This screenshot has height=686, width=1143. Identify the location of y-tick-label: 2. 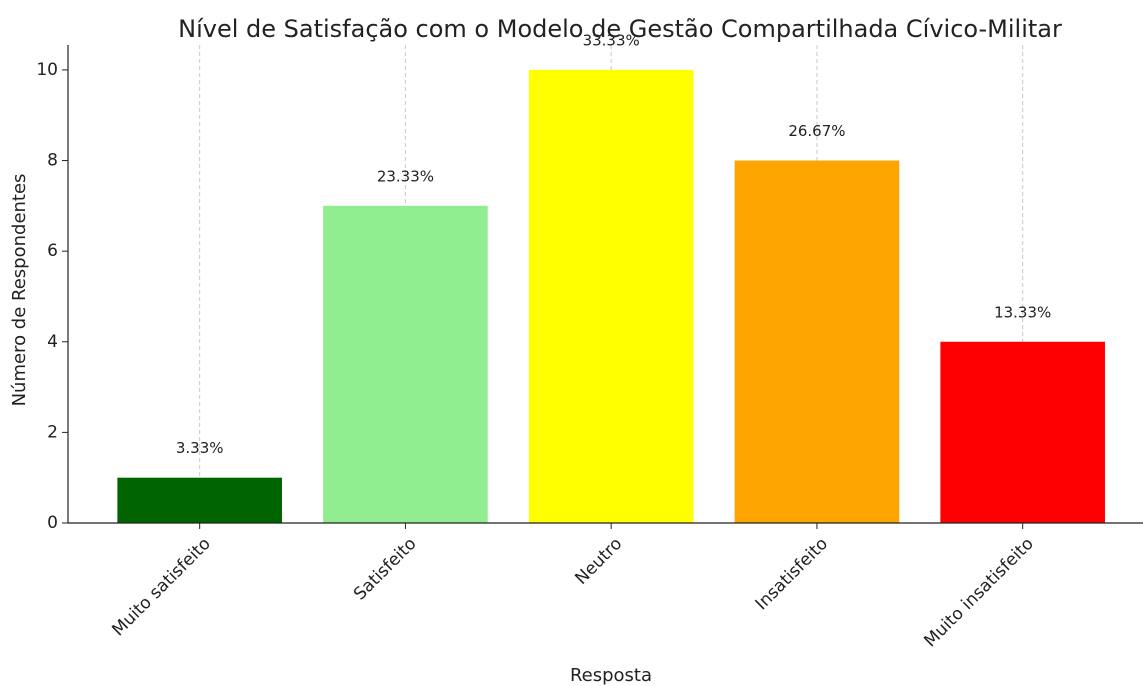
(52, 432).